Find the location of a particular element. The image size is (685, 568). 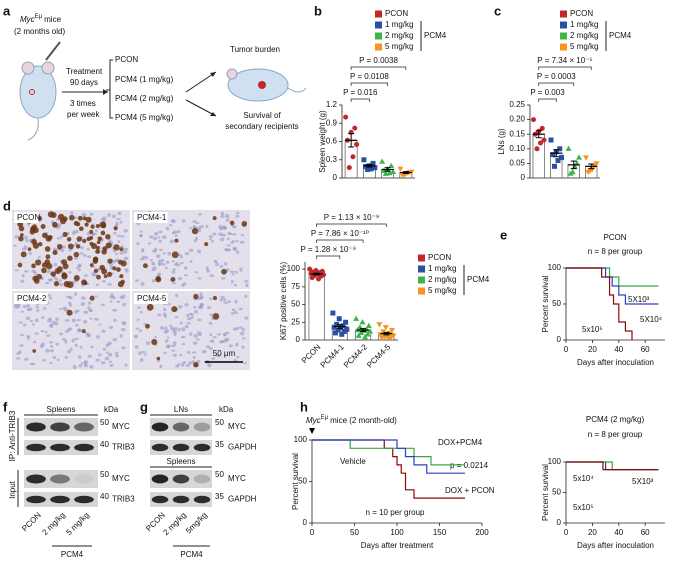

protein-label: TRIB3 is located at coordinates (123, 447).